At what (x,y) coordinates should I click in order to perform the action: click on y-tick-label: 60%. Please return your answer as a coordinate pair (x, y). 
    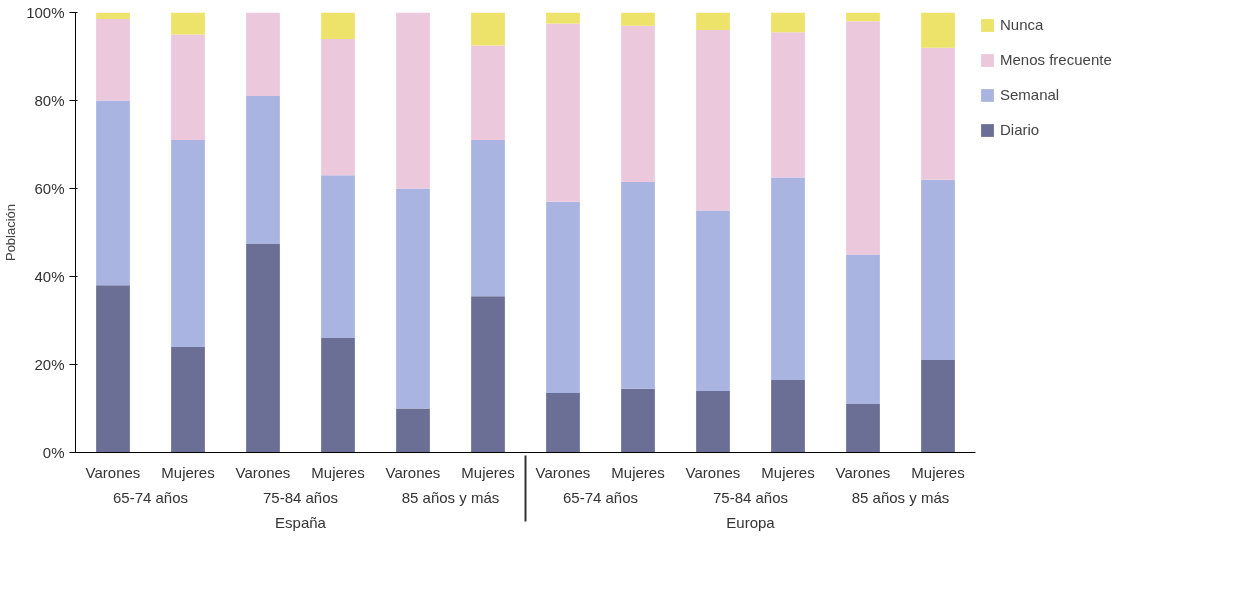
    Looking at the image, I should click on (49, 188).